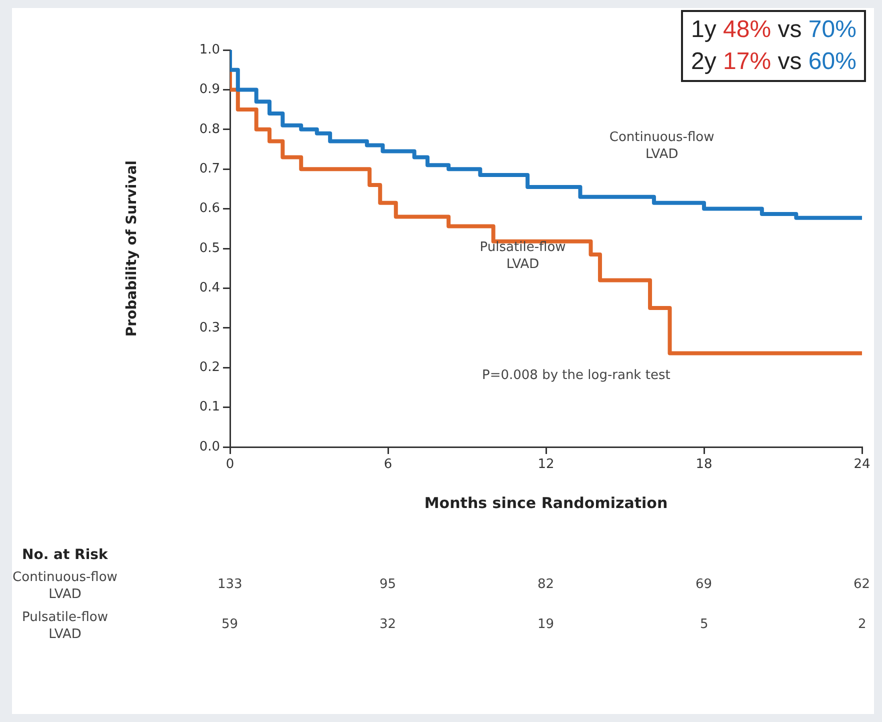  What do you see at coordinates (209, 90) in the screenshot?
I see `y-tick-label: 0.9` at bounding box center [209, 90].